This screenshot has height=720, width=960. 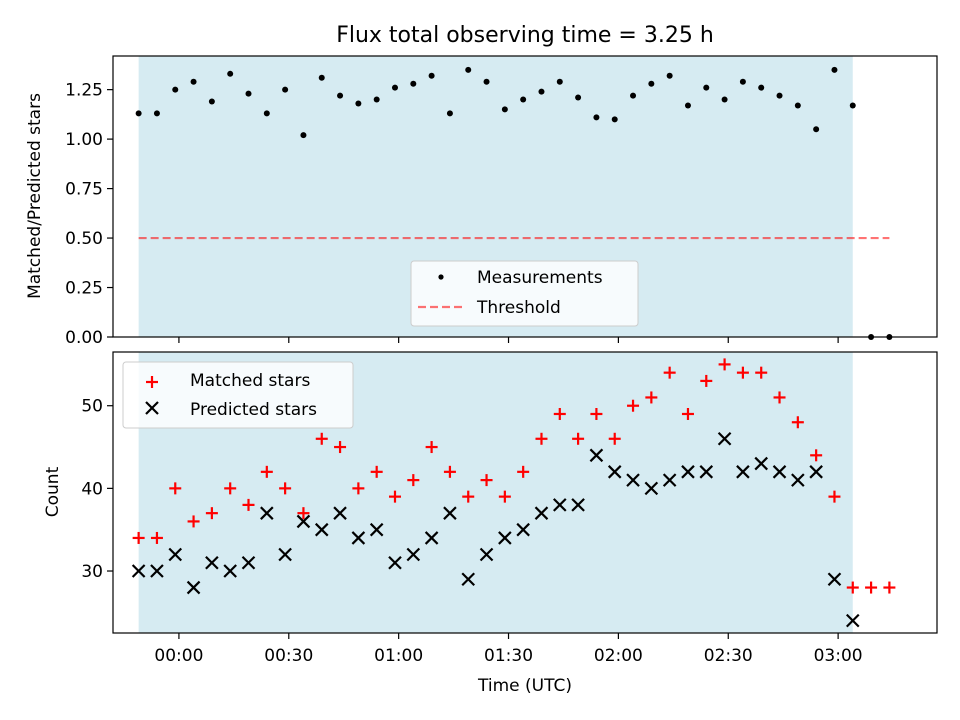 I want to click on y-tick-label: 30, so click(x=92, y=572).